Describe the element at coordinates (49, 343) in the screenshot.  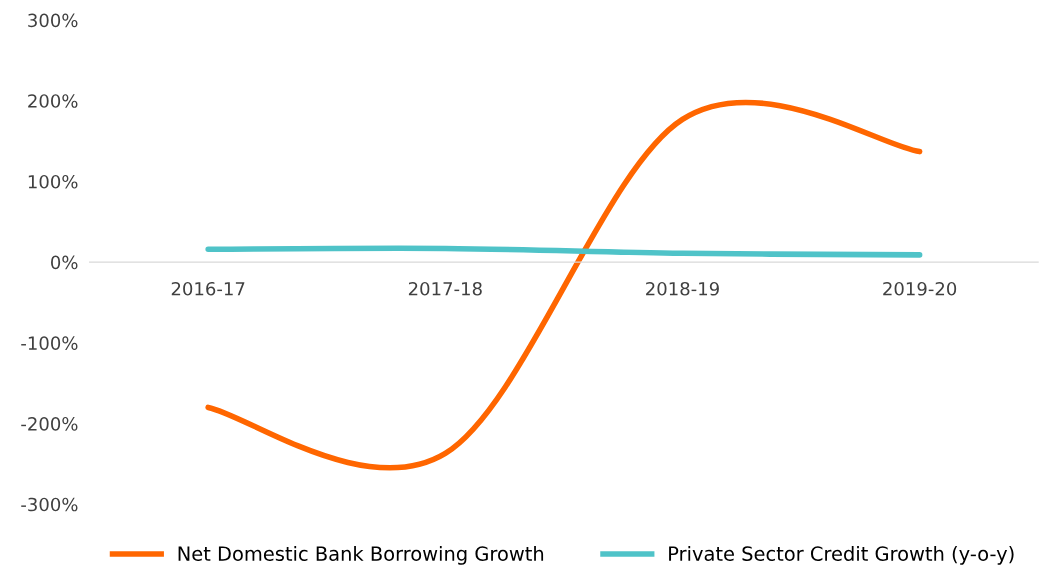
I see `y-tick-label: -100%` at that location.